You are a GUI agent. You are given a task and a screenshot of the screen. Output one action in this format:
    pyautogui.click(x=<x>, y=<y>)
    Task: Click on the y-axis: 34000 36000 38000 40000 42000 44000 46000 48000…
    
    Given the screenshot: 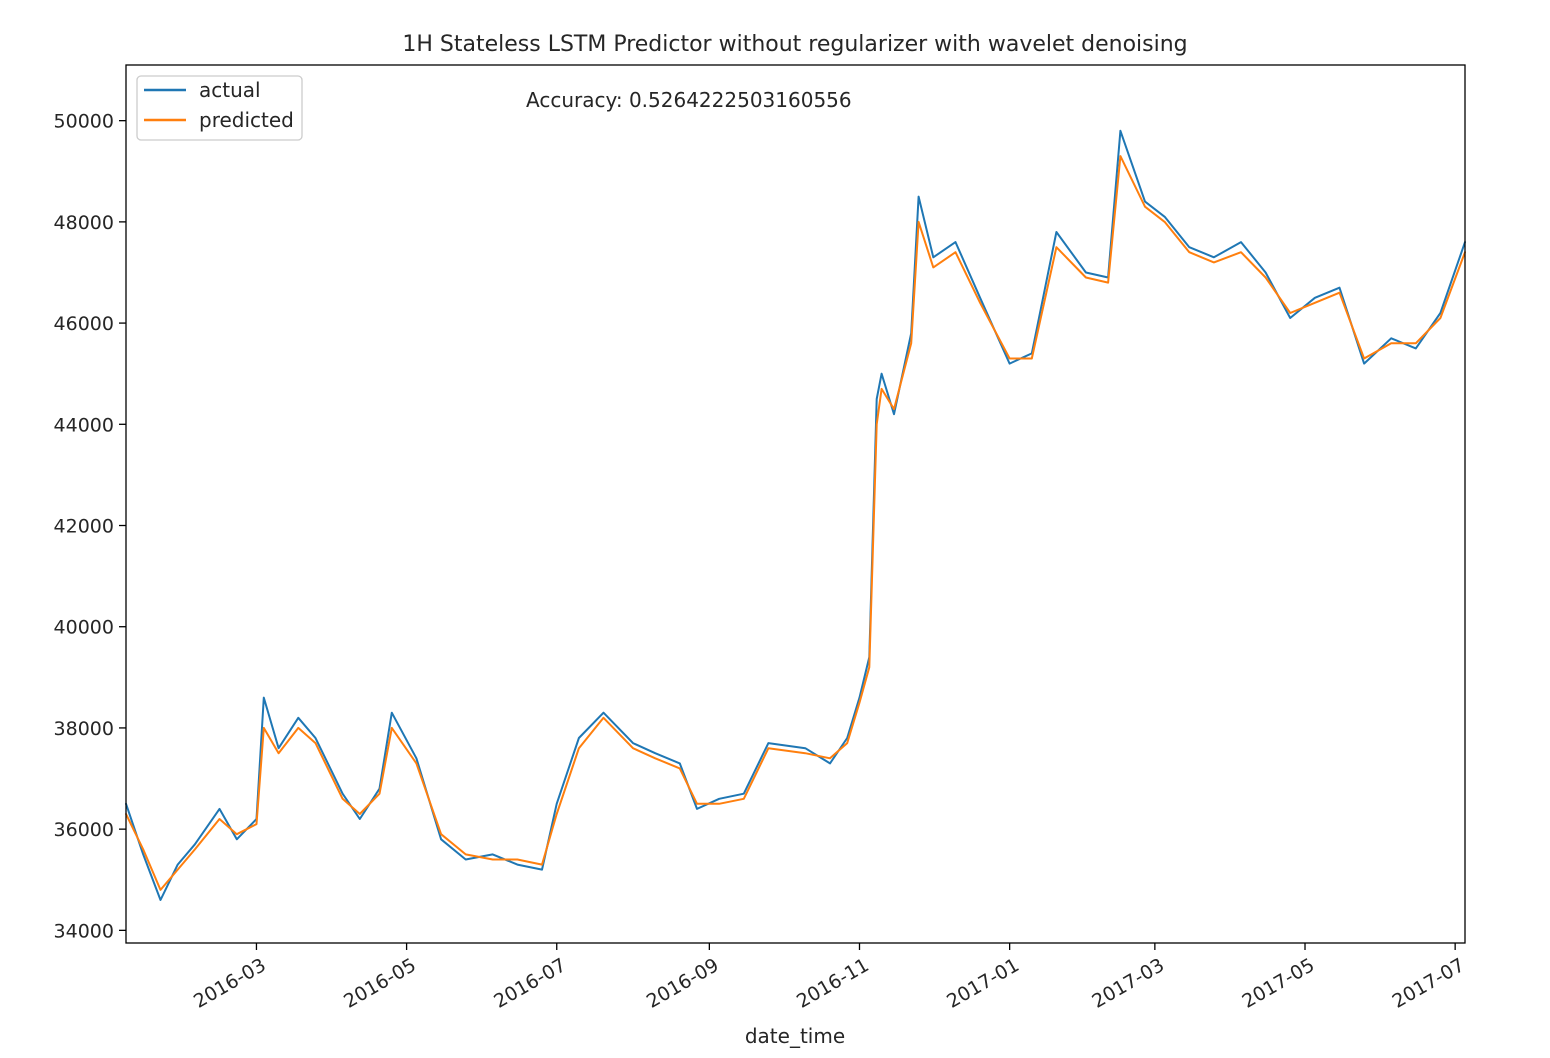 What is the action you would take?
    pyautogui.click(x=90, y=526)
    